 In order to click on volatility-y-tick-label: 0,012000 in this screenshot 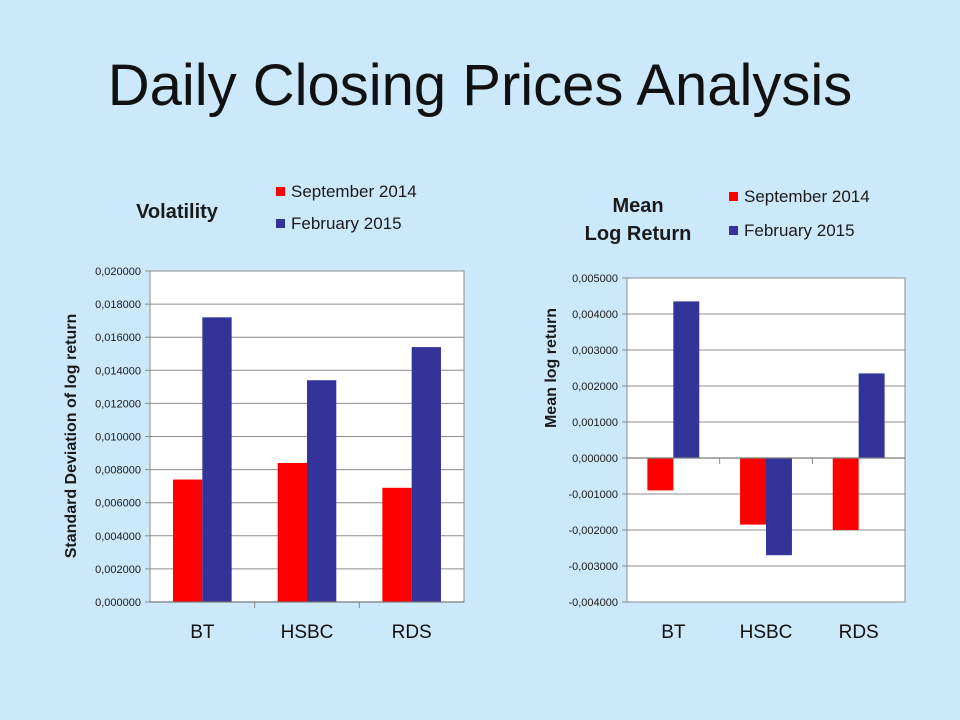, I will do `click(118, 404)`.